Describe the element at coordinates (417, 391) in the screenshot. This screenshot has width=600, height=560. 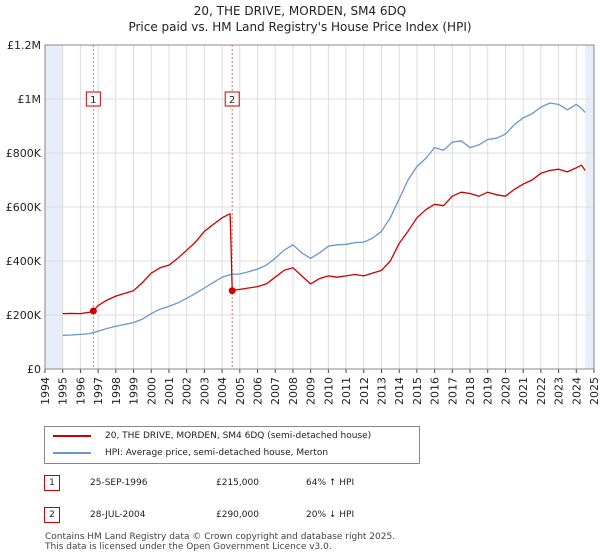
I see `x-tick-label: 2015` at that location.